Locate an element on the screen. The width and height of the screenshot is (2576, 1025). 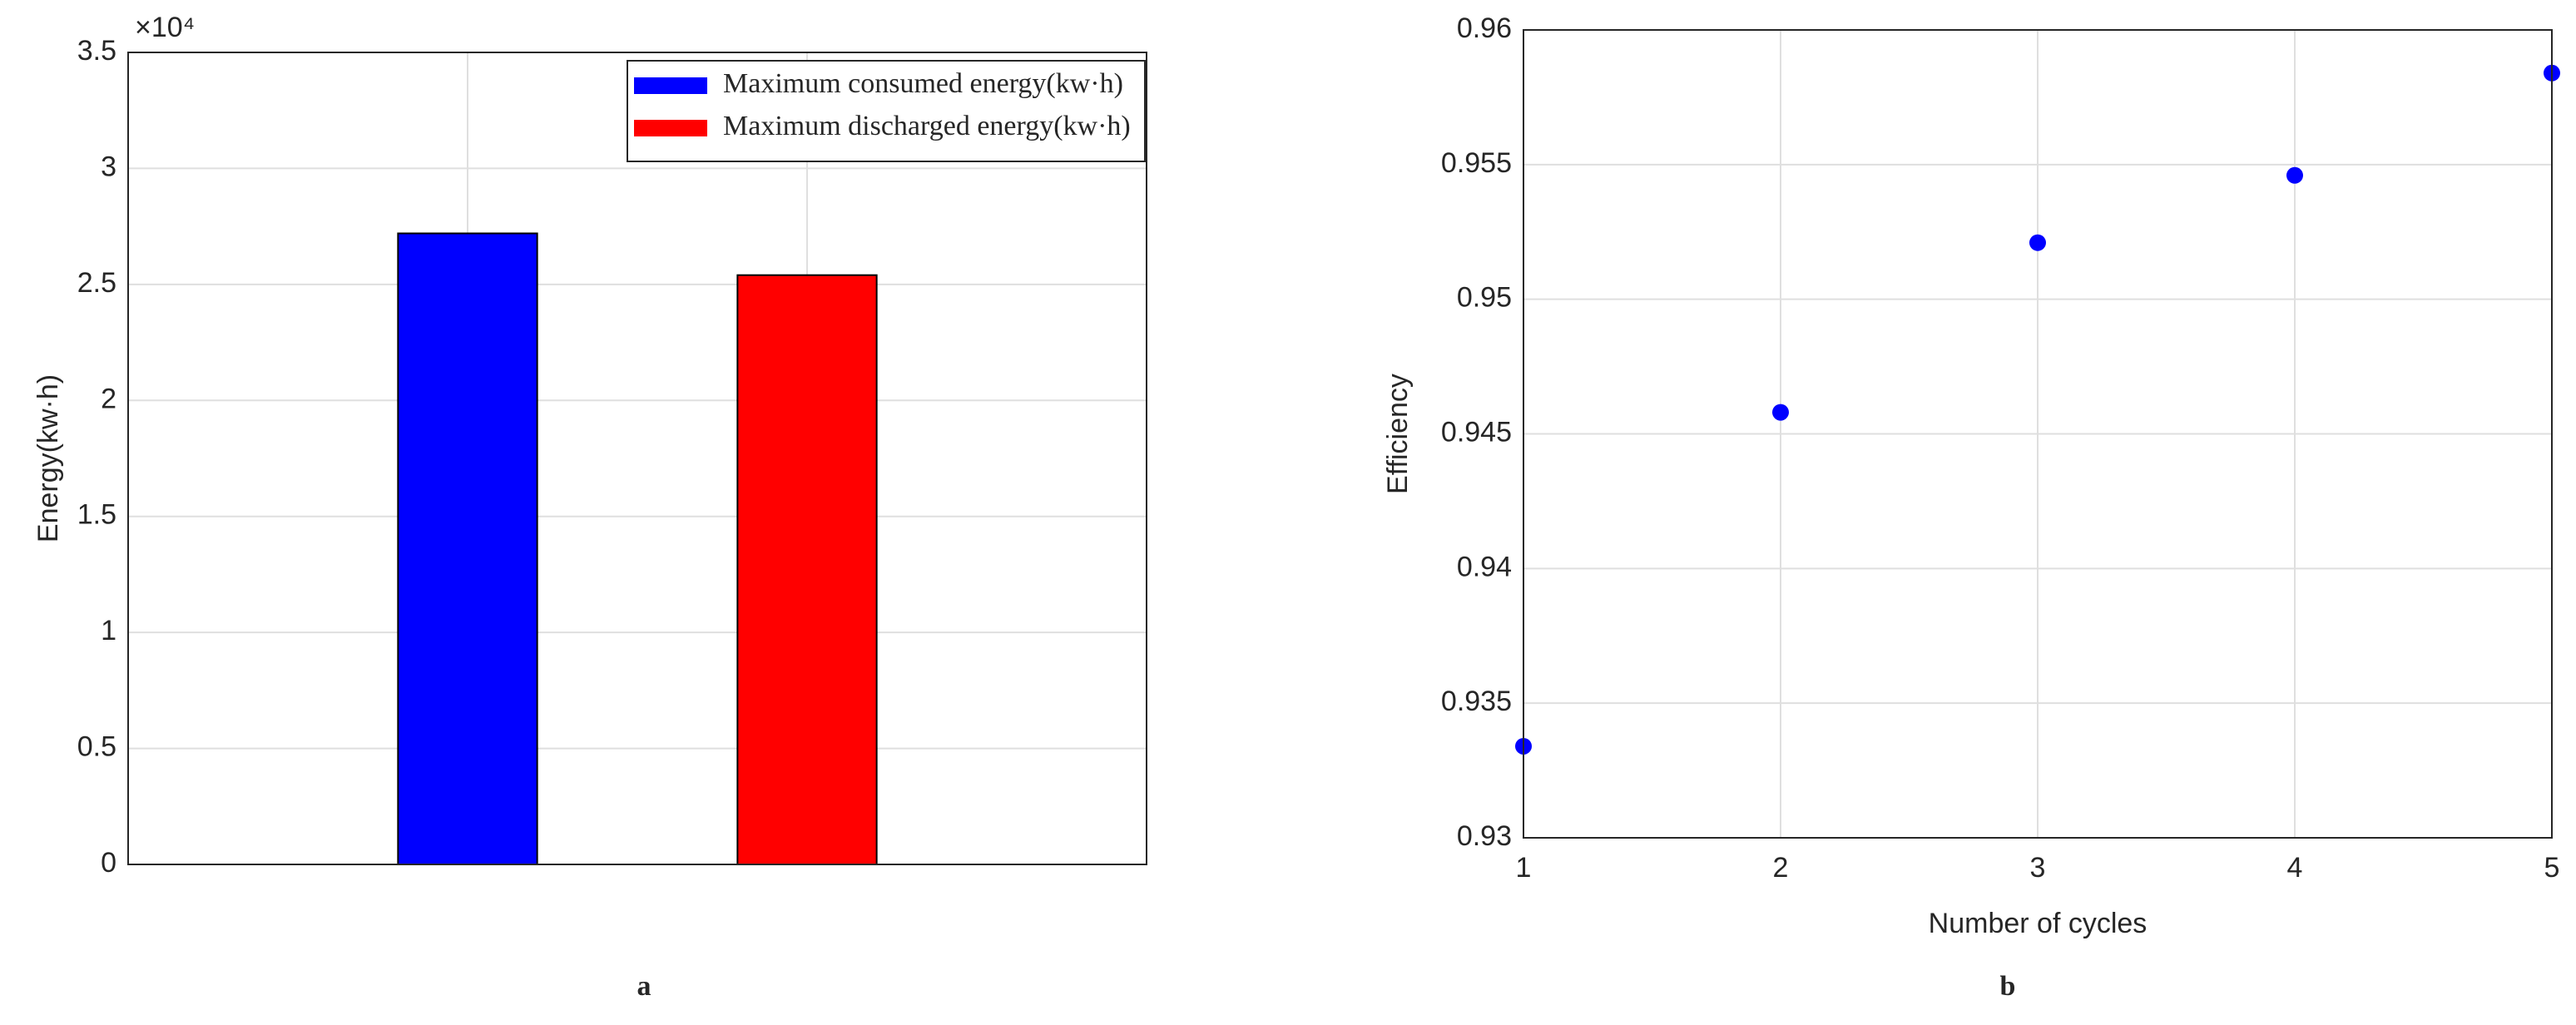
legend-box is located at coordinates (887, 111).